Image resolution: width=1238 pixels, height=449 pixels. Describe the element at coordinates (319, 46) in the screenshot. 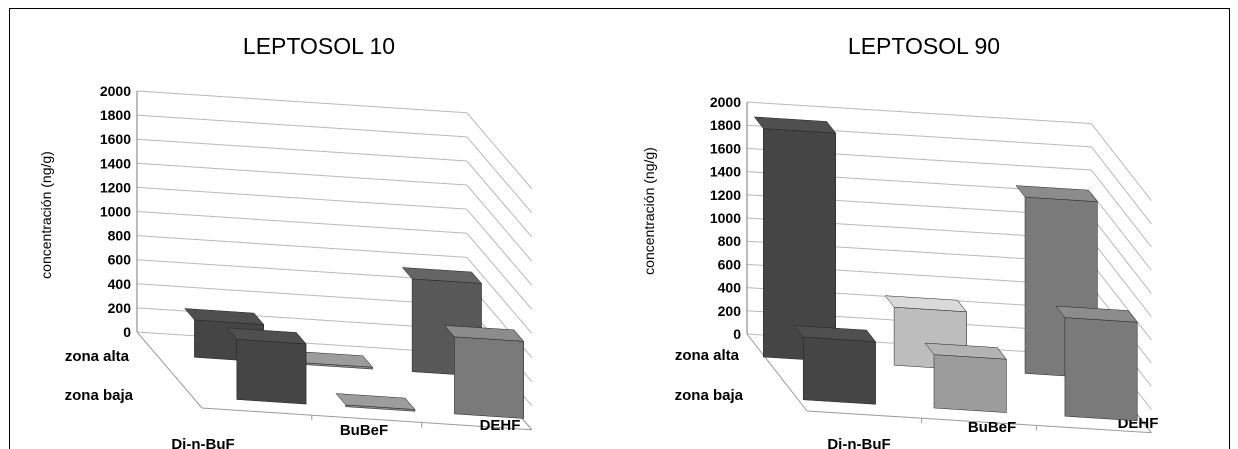

I see `chart-title: LEPTOSOL 10` at that location.